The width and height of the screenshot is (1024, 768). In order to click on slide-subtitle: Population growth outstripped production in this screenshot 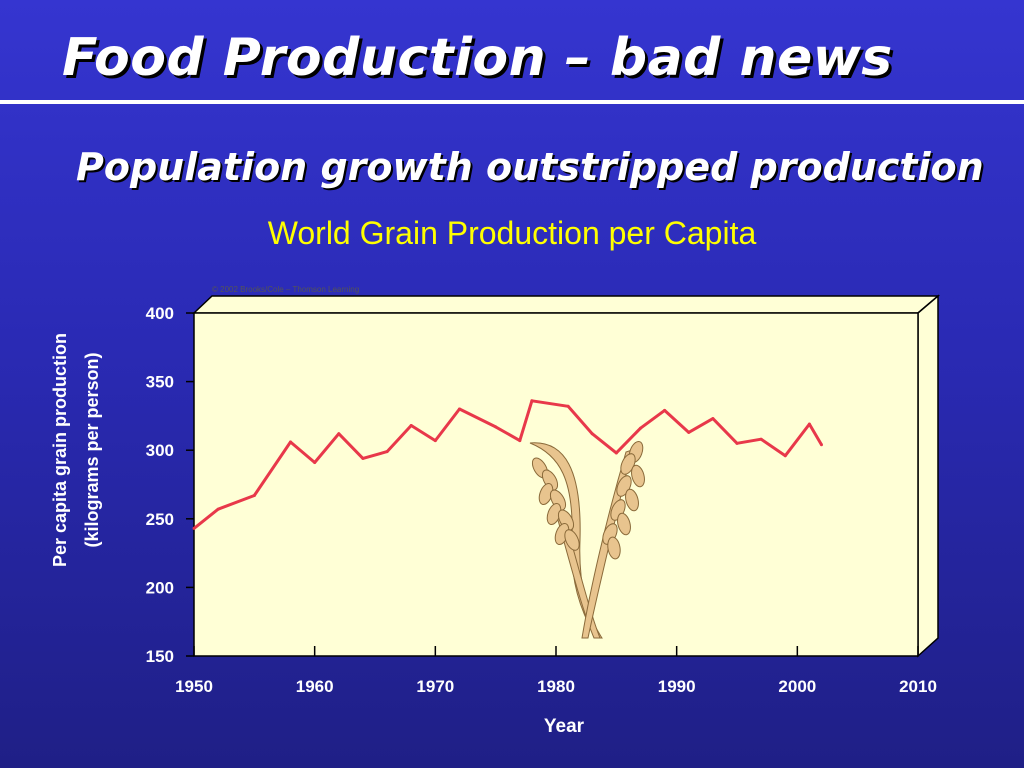, I will do `click(530, 167)`.